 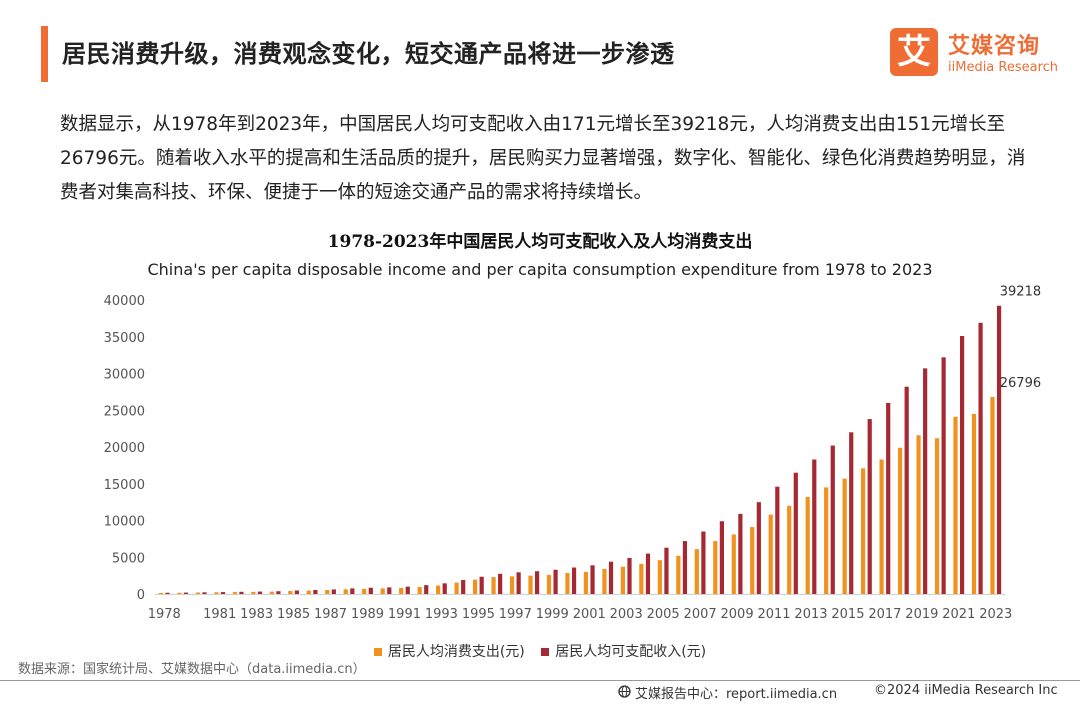 I want to click on y-tick-label: 20000, so click(x=124, y=448).